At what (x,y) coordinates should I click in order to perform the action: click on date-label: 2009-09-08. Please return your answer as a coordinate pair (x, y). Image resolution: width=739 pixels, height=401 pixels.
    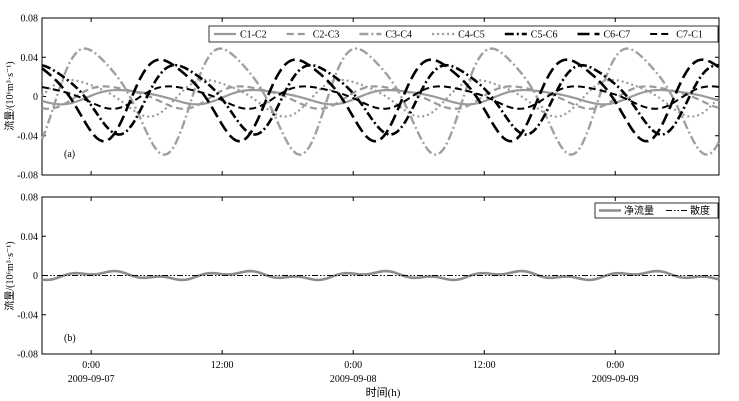
    Looking at the image, I should click on (353, 379).